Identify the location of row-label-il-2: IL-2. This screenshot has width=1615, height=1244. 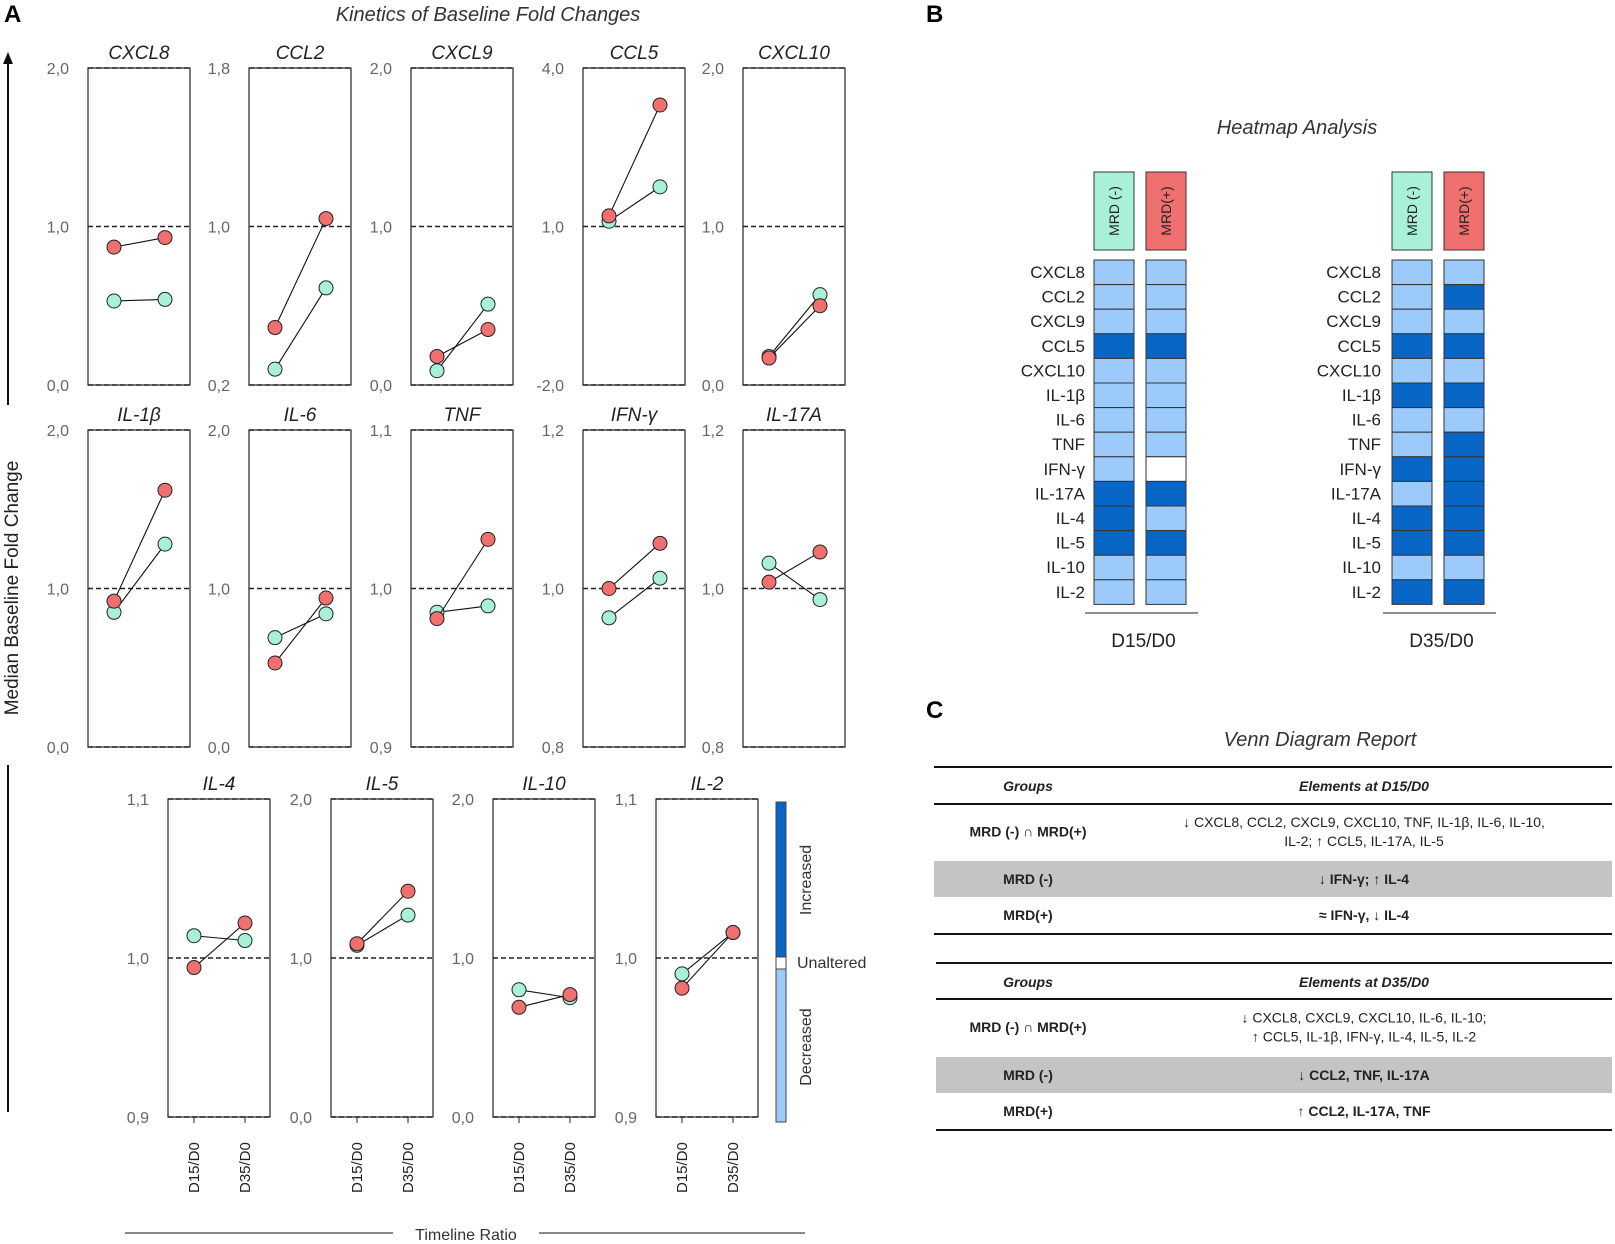
(1366, 592).